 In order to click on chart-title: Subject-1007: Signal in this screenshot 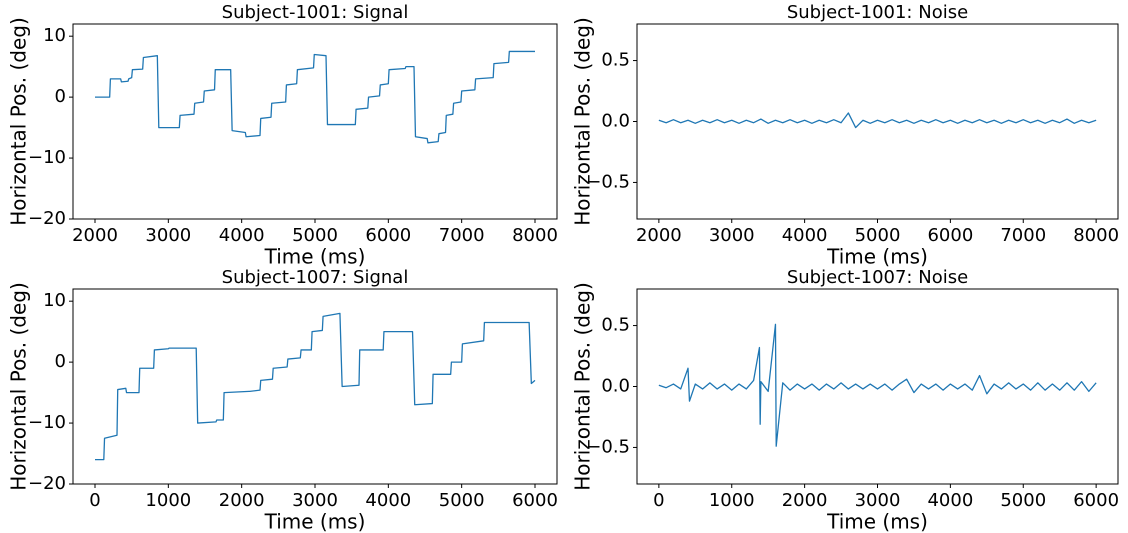, I will do `click(315, 277)`.